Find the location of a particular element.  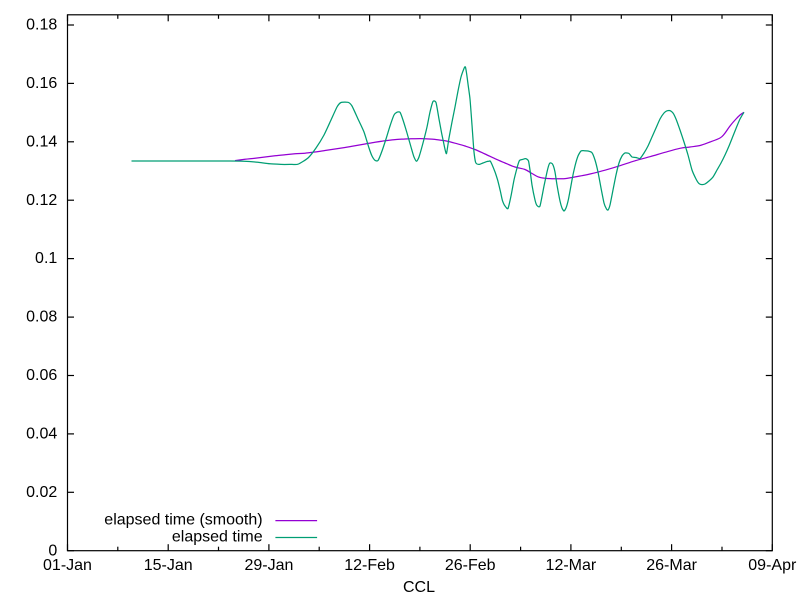

svg-text: elapsed time (smooth) is located at coordinates (183, 520).